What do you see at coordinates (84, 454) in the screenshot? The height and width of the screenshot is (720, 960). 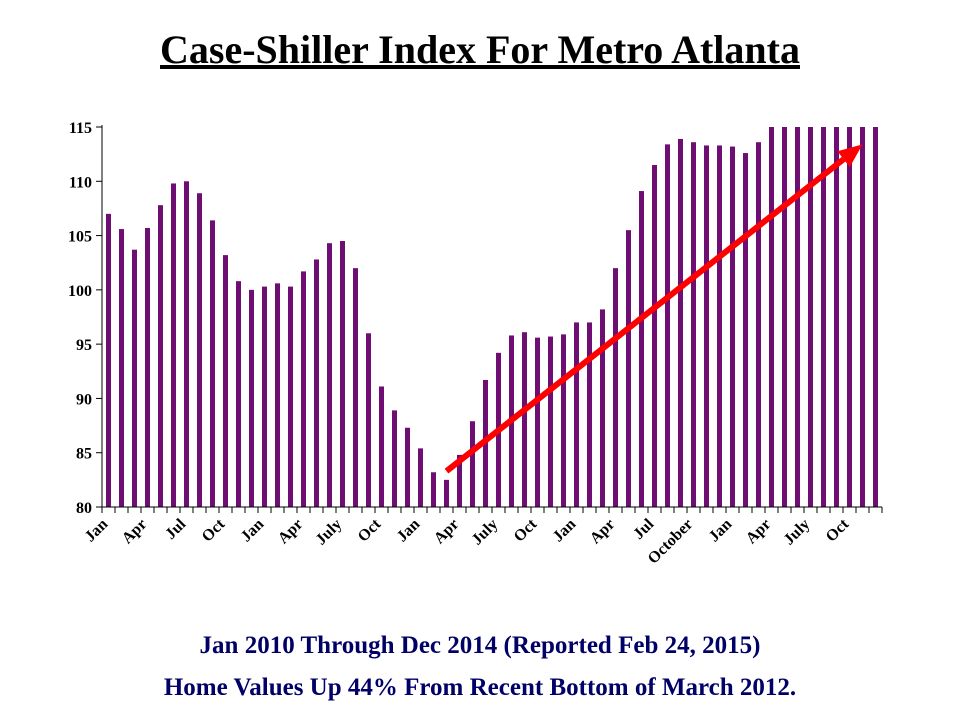 I see `y-tick-label: 85` at bounding box center [84, 454].